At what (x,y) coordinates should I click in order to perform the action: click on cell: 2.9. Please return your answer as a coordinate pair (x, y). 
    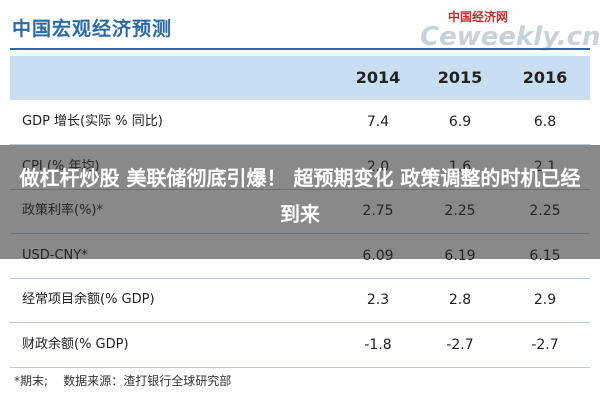
    Looking at the image, I should click on (545, 300).